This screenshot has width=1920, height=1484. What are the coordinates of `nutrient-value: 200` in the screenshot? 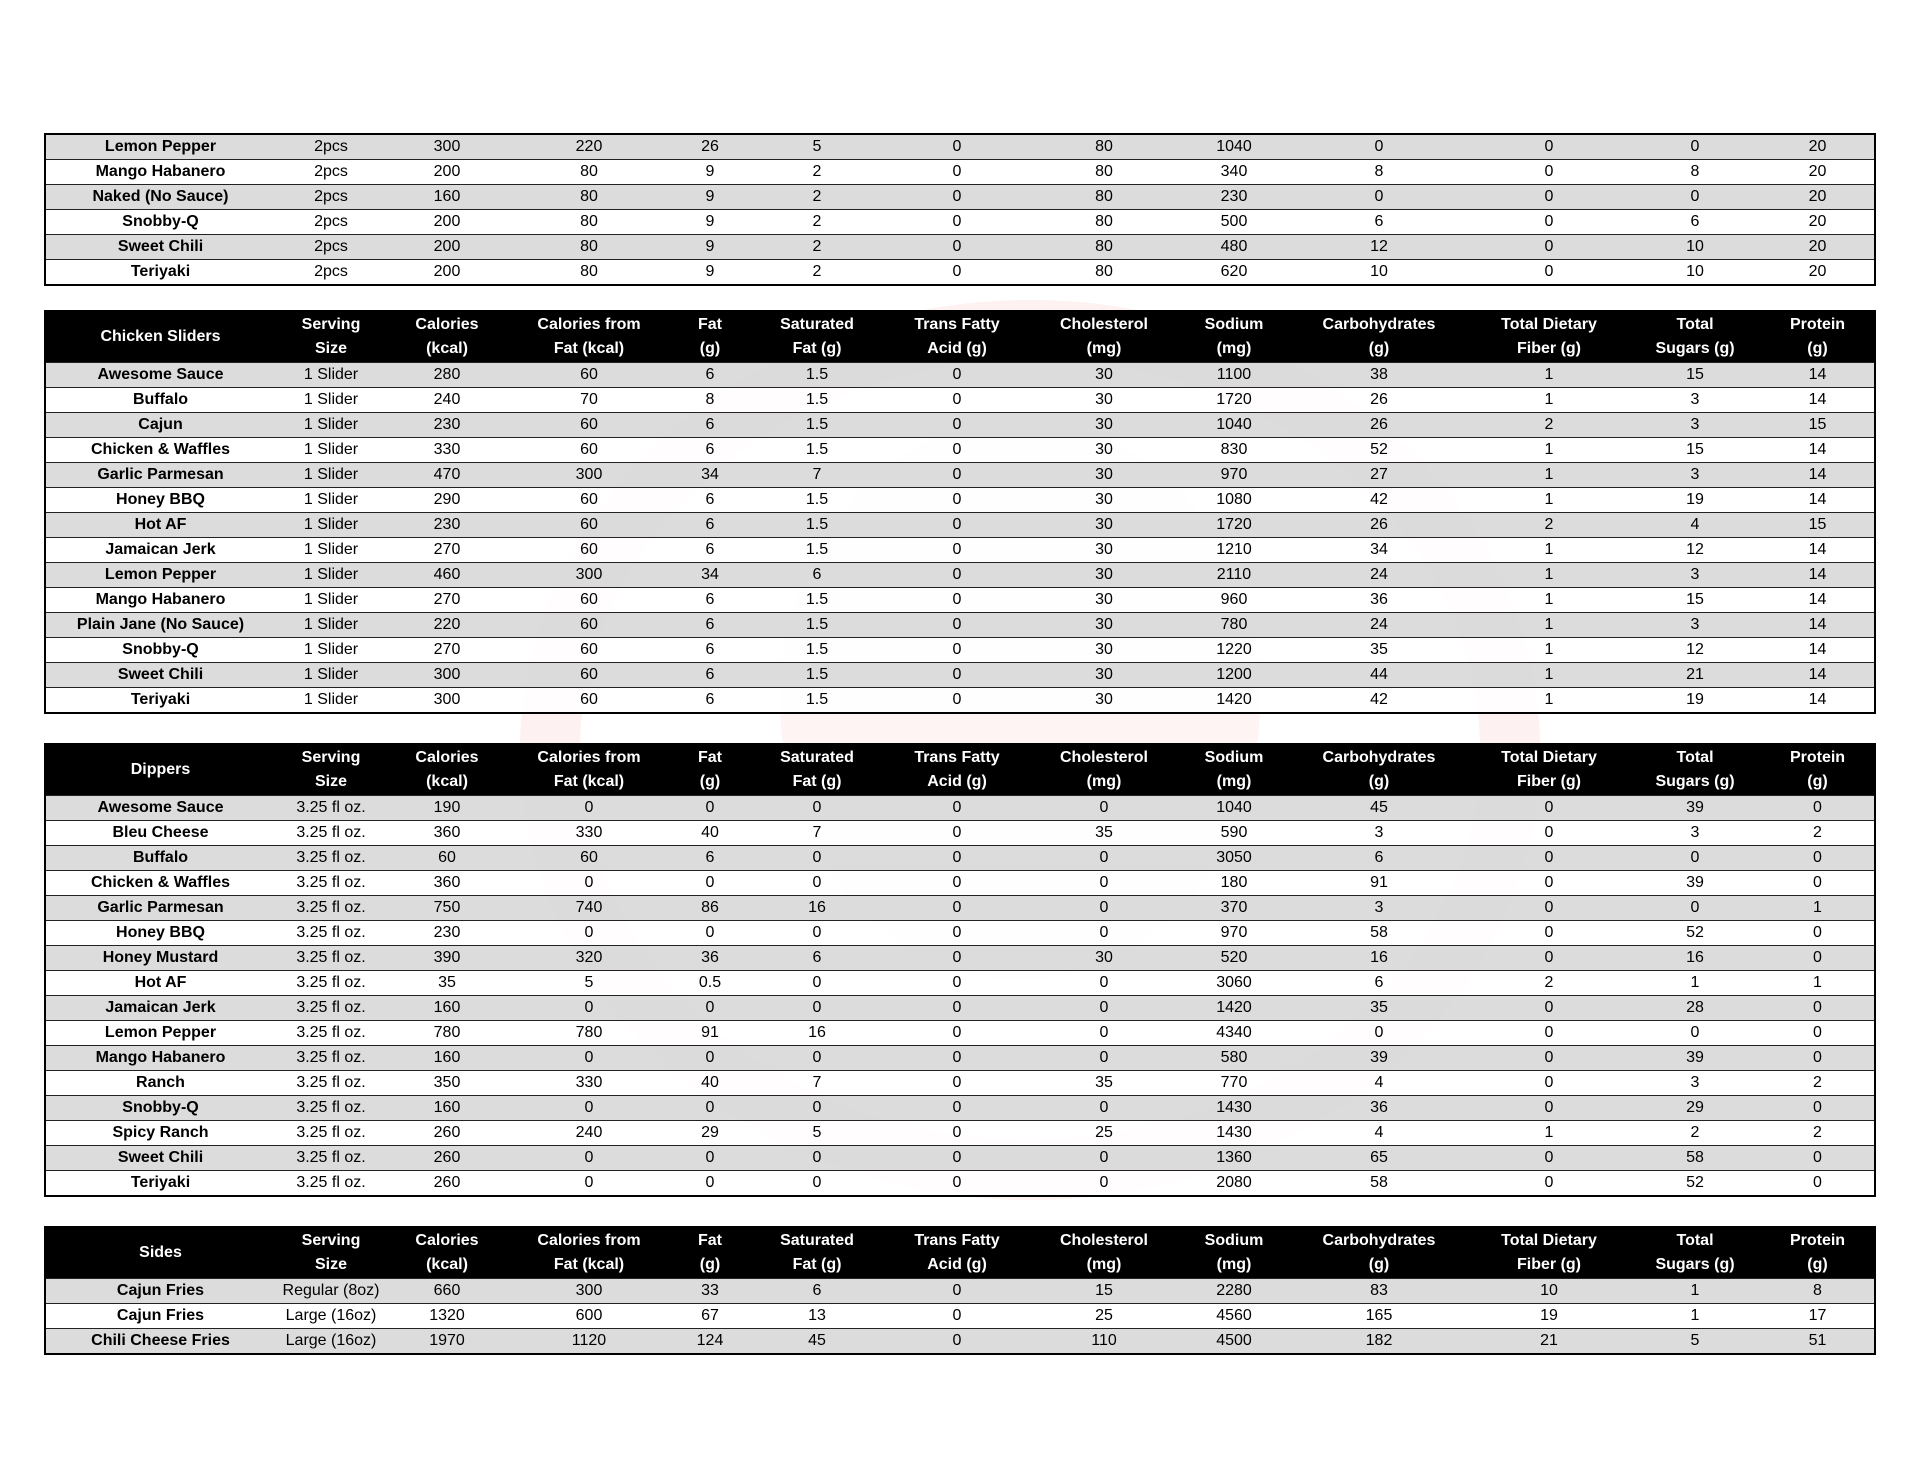 It's located at (447, 222).